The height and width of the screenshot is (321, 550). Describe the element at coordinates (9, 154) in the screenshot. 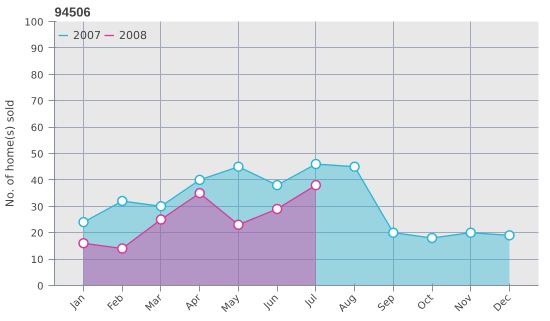

I see `y-axis-title: No. of home(s) sold` at that location.